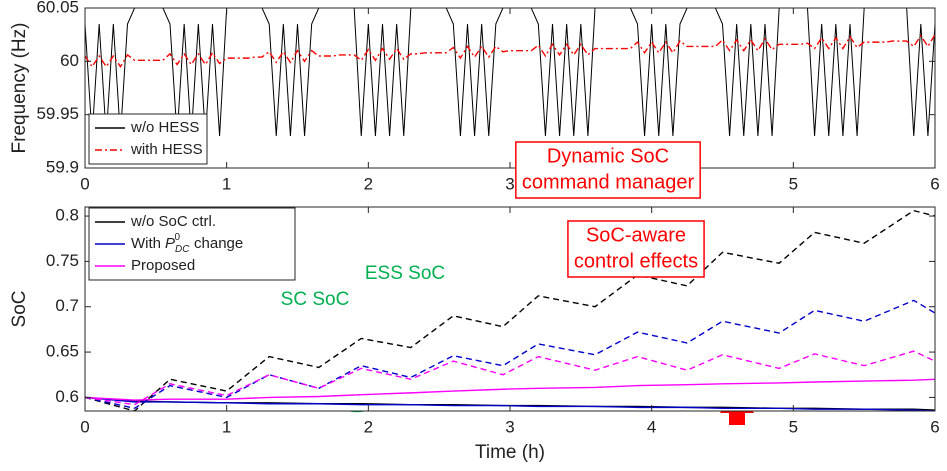 This screenshot has width=947, height=471. What do you see at coordinates (67, 215) in the screenshot?
I see `y-tick-label: 0.8` at bounding box center [67, 215].